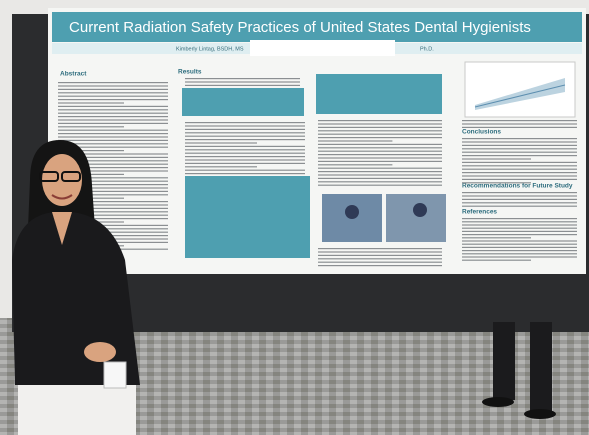  What do you see at coordinates (76, 298) in the screenshot?
I see `jacket` at bounding box center [76, 298].